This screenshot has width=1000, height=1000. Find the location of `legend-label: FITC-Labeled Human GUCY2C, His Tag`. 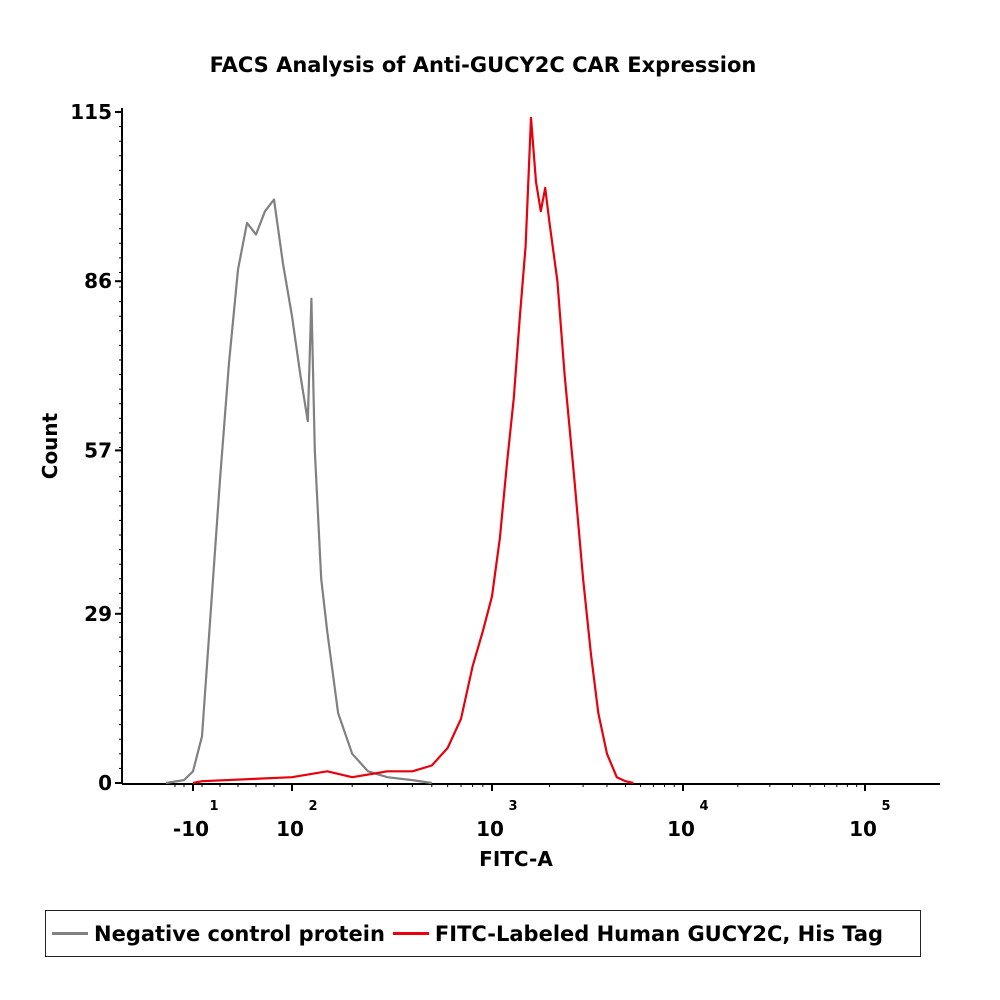

legend-label: FITC-Labeled Human GUCY2C, His Tag is located at coordinates (659, 933).